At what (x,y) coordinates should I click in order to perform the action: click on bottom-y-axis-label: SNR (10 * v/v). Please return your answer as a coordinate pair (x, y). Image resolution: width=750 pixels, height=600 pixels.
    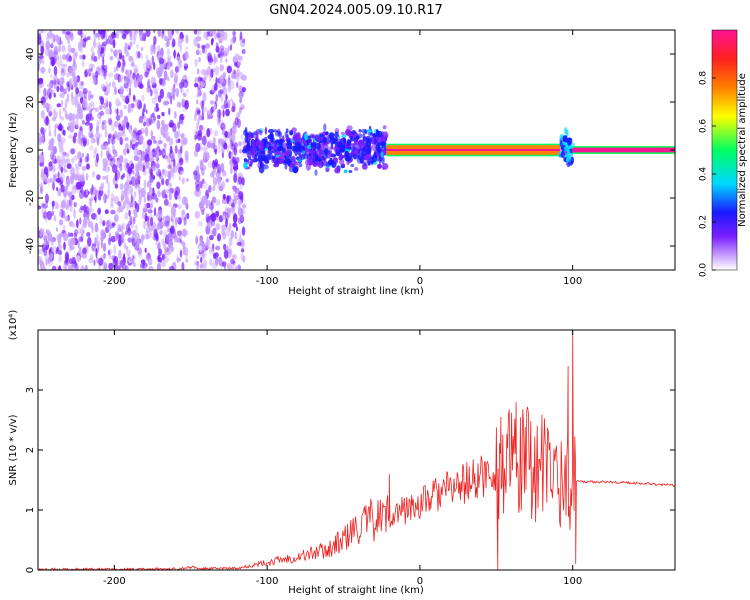
    Looking at the image, I should click on (13, 449).